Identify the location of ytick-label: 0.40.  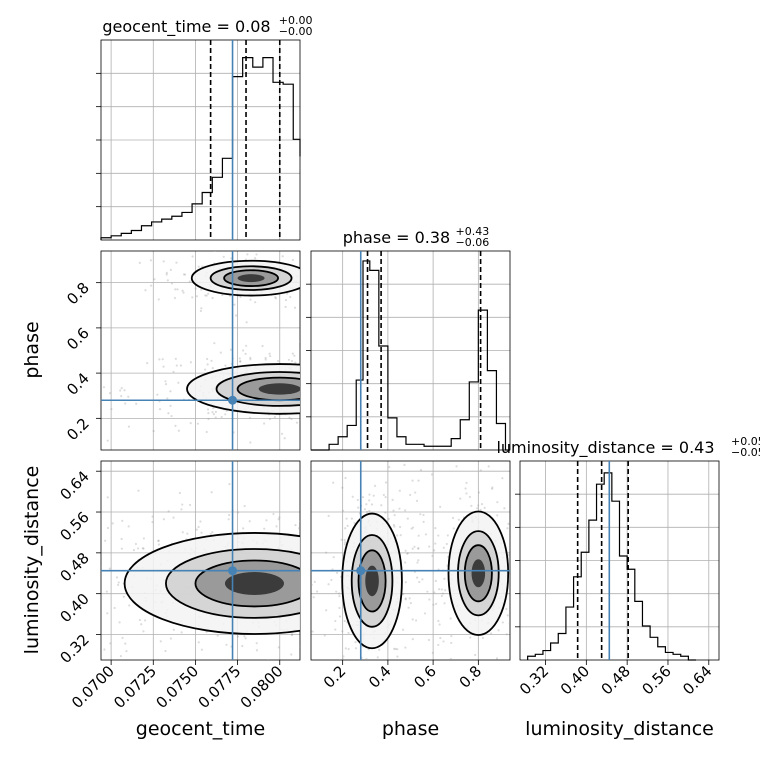
(74, 608).